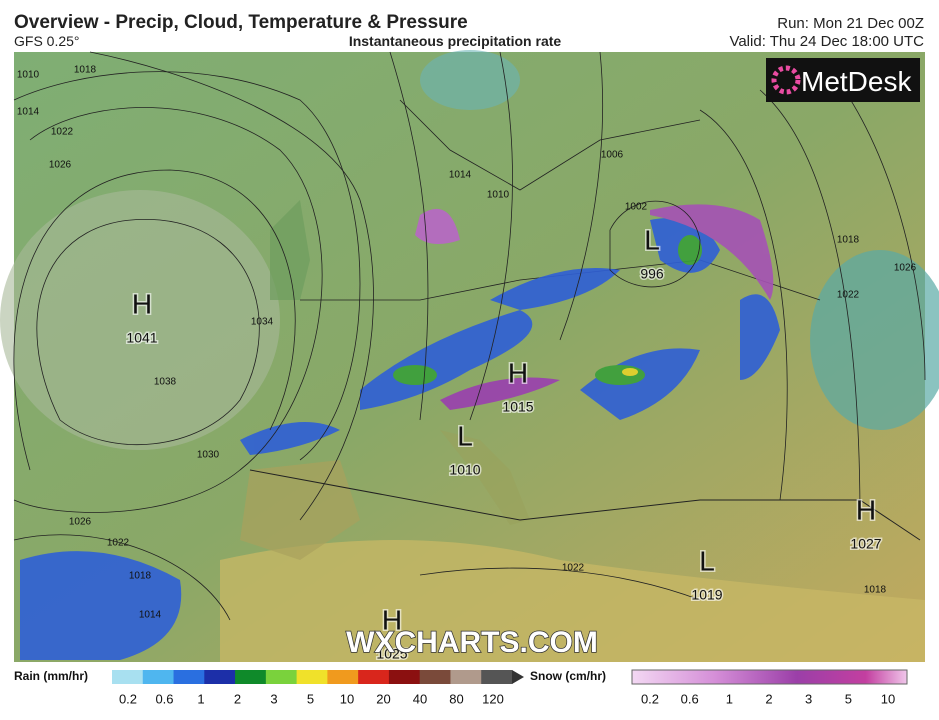  Describe the element at coordinates (652, 274) in the screenshot. I see `pressure-center-value: 996` at that location.